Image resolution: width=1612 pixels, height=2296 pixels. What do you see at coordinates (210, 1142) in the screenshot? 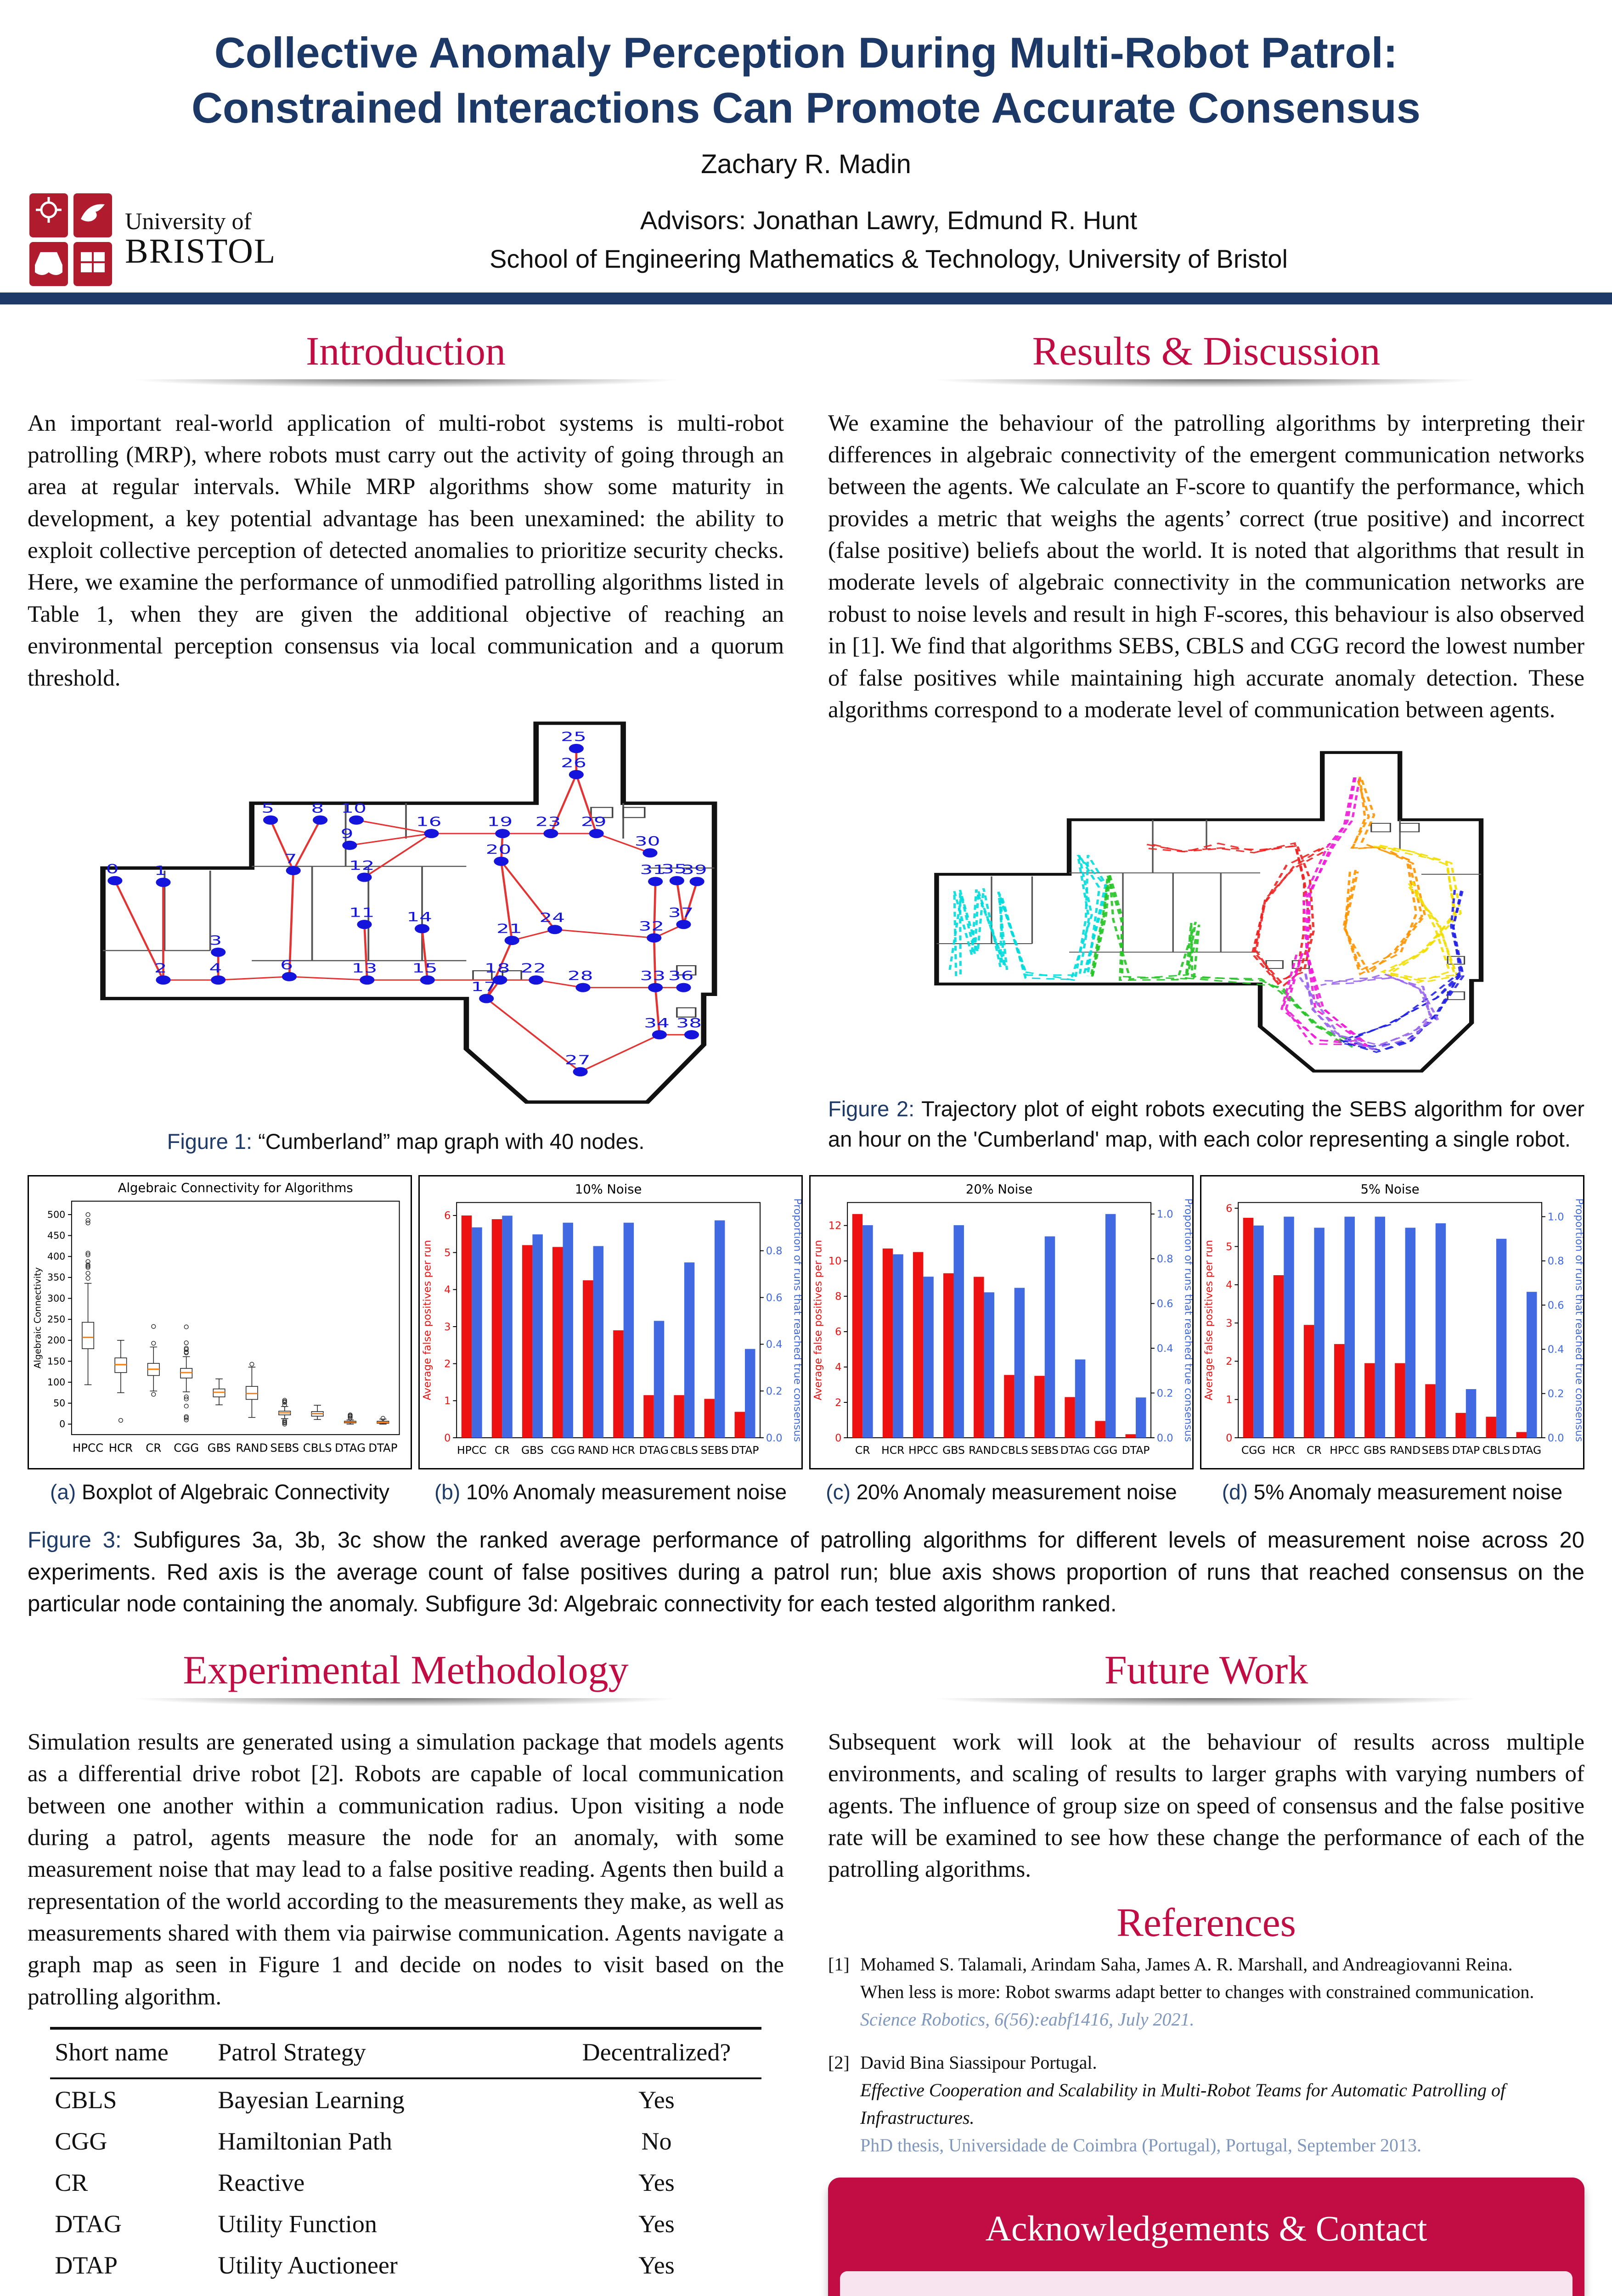
I see `figure-1-label: Figure 1:` at bounding box center [210, 1142].